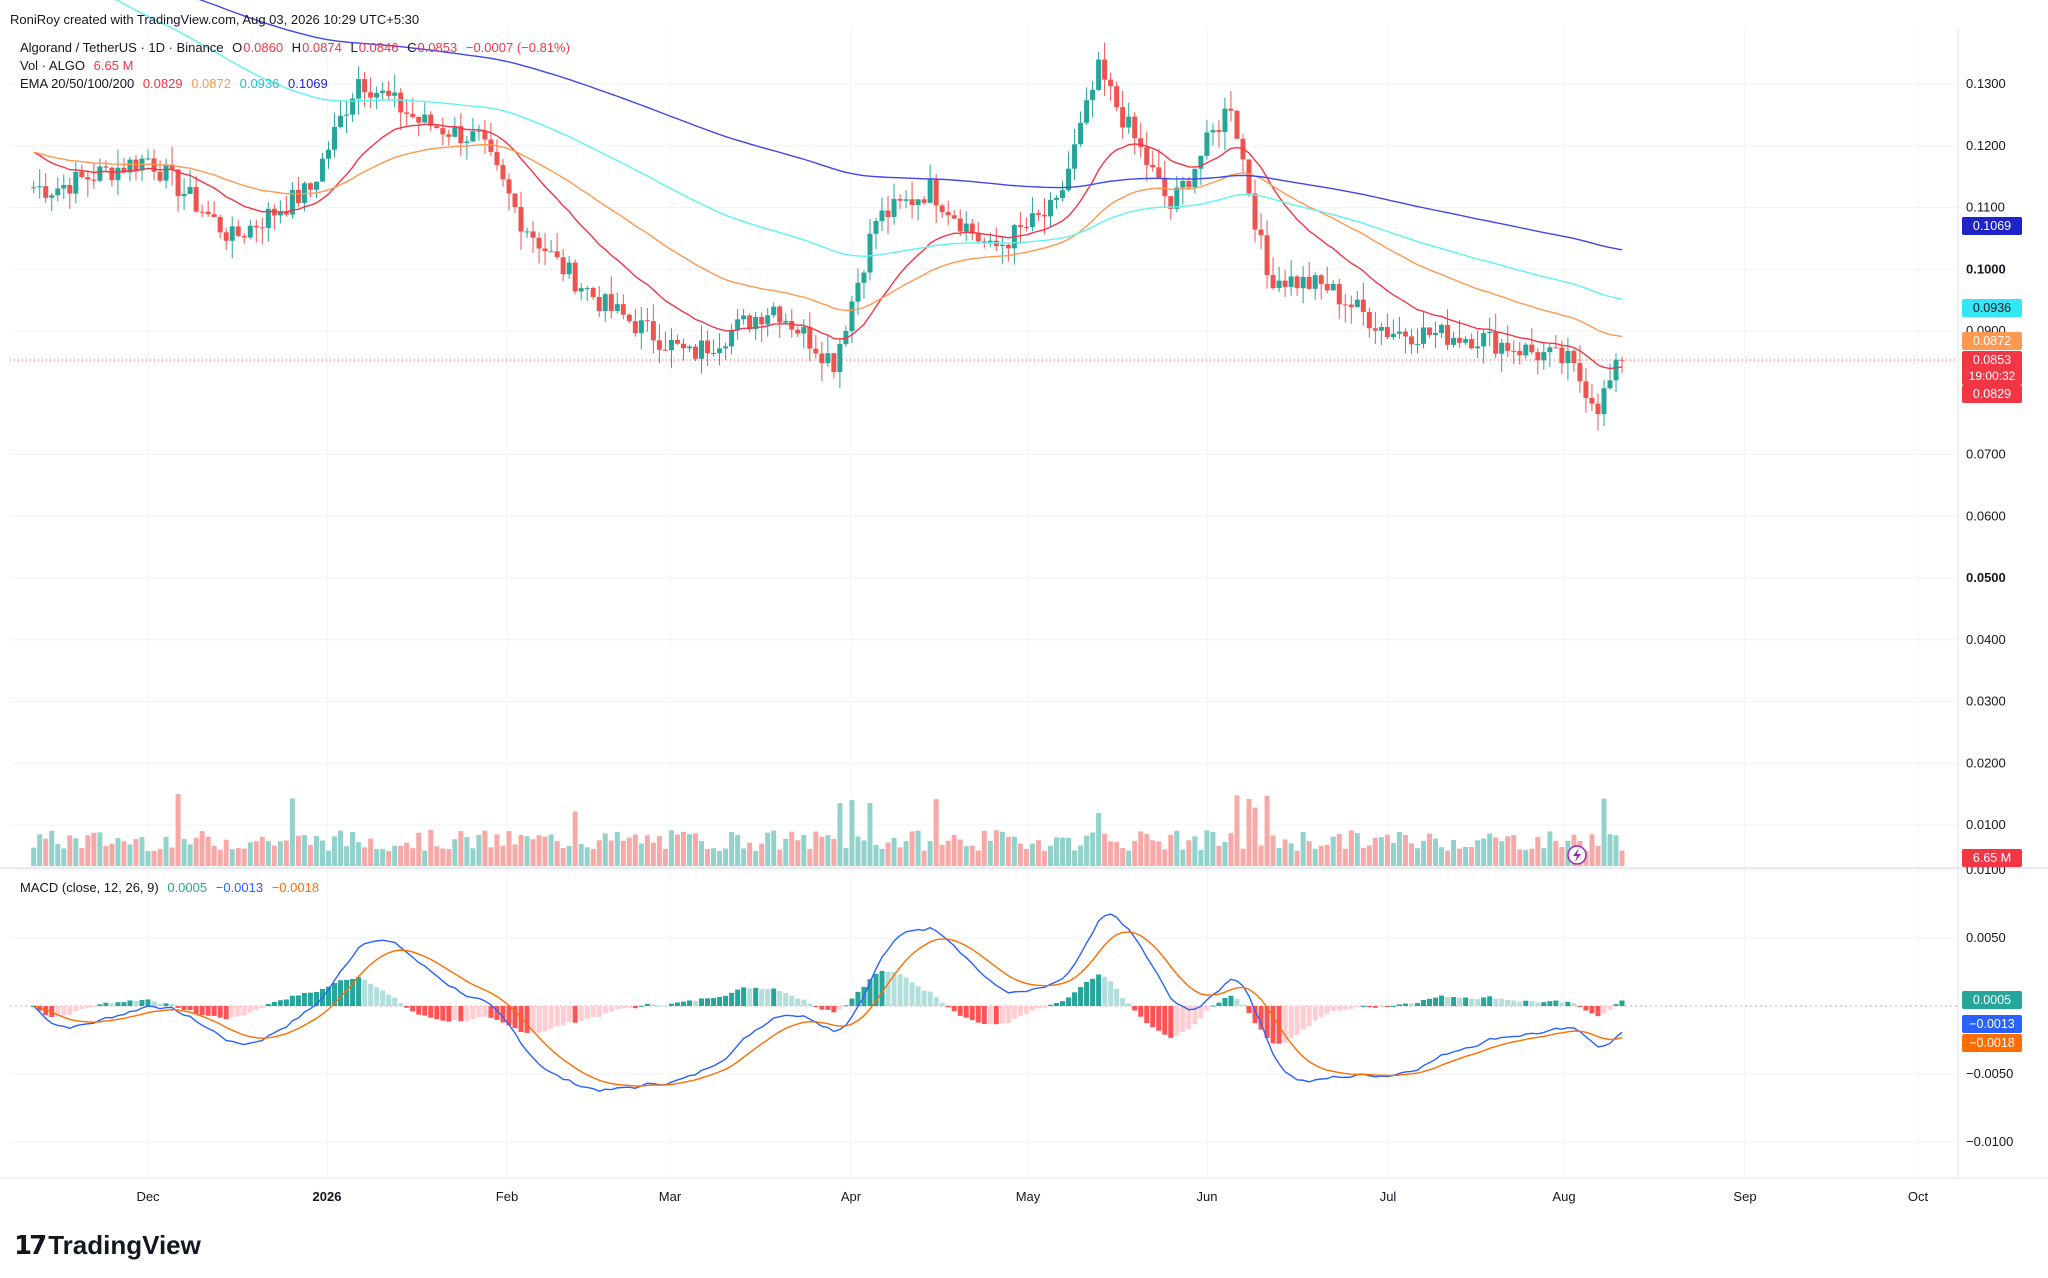 This screenshot has height=1278, width=2048. Describe the element at coordinates (1985, 207) in the screenshot. I see `price-tick-label: 0.1100` at that location.